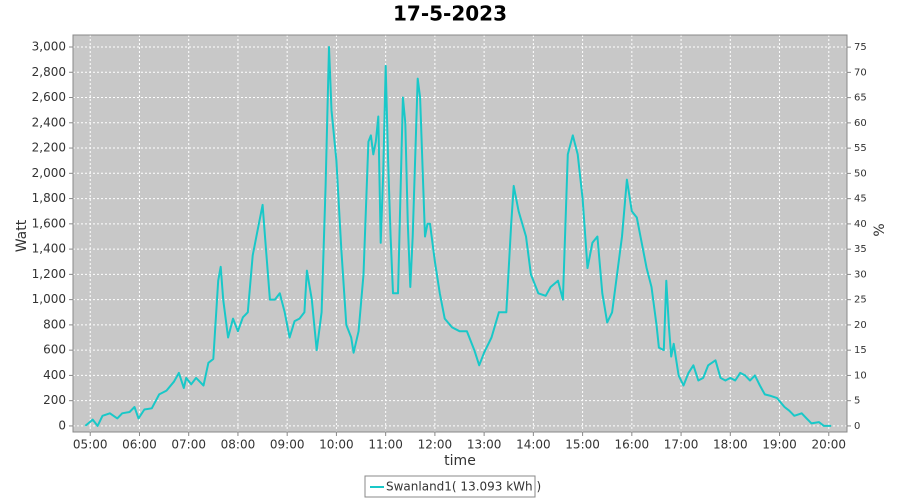  I want to click on x-tick-label: 18:00, so click(730, 445).